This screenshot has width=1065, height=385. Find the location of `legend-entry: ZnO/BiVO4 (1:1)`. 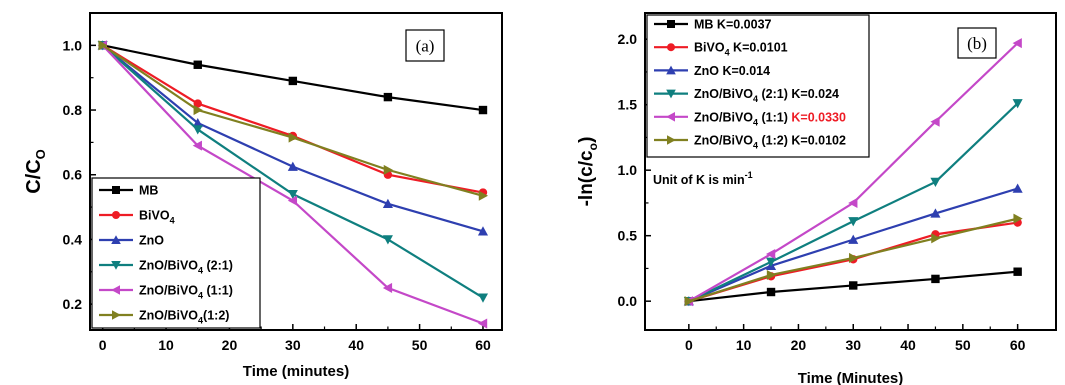

legend-entry: ZnO/BiVO4 (1:1) is located at coordinates (166, 292).